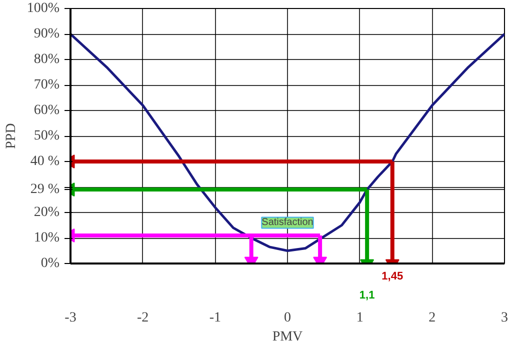 This screenshot has height=347, width=512. What do you see at coordinates (287, 318) in the screenshot?
I see `x-tick-label: 0` at bounding box center [287, 318].